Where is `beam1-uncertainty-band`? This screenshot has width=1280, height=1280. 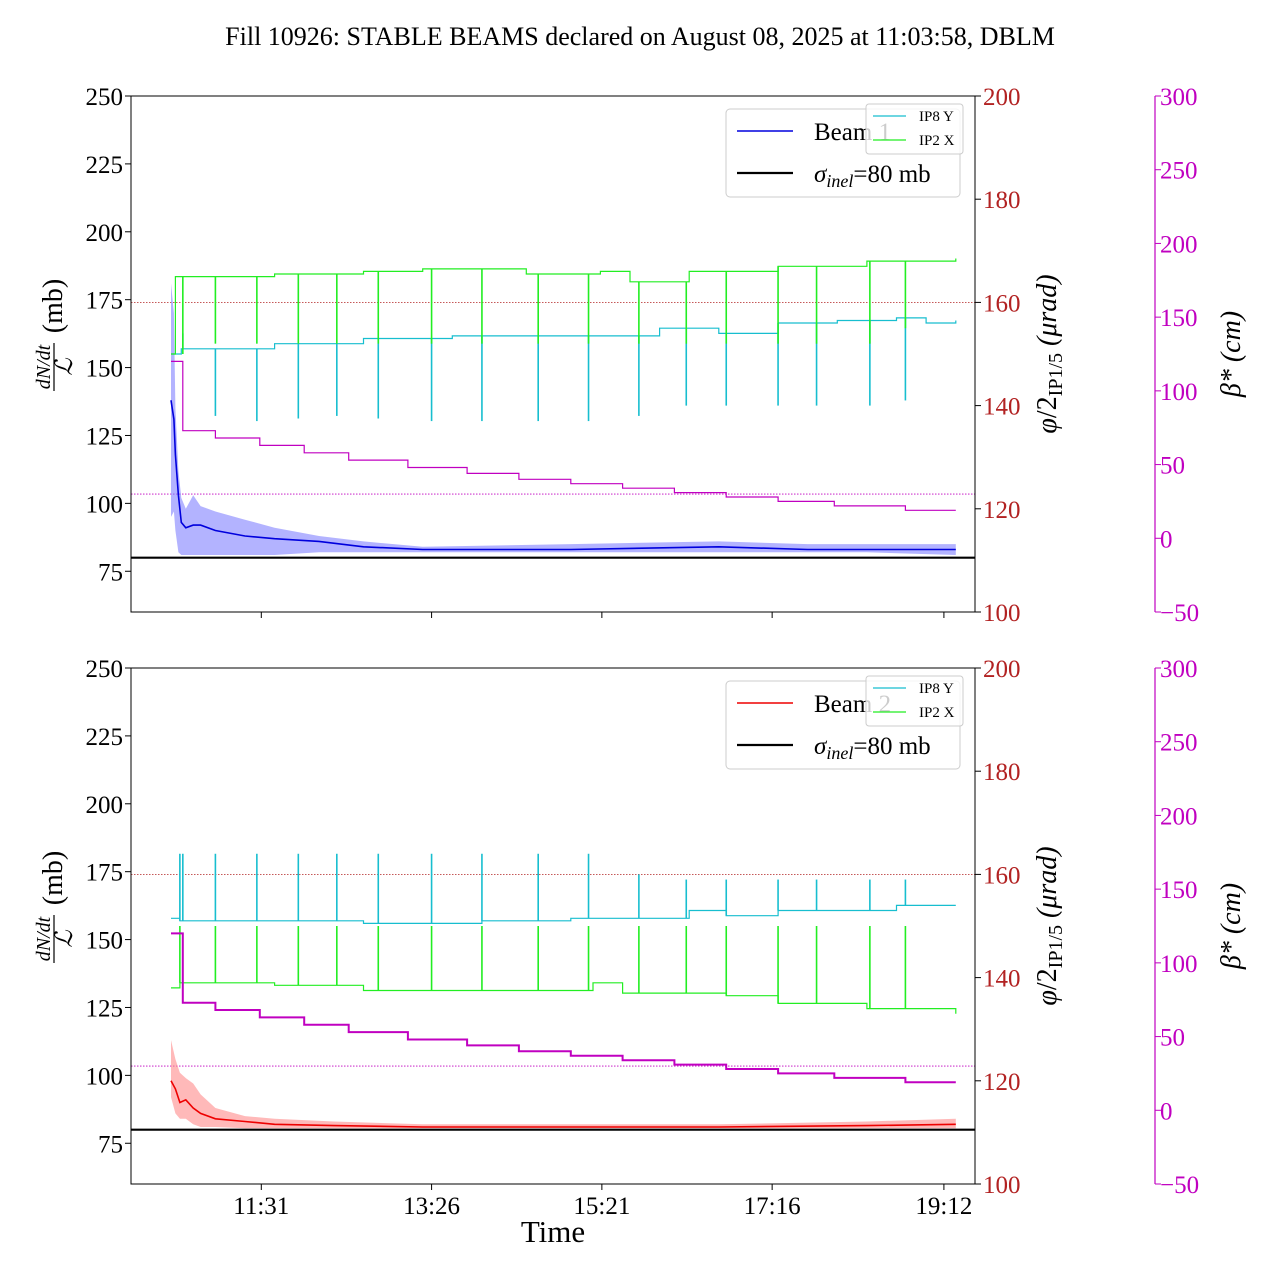
beam1-uncertainty-band is located at coordinates (563, 419).